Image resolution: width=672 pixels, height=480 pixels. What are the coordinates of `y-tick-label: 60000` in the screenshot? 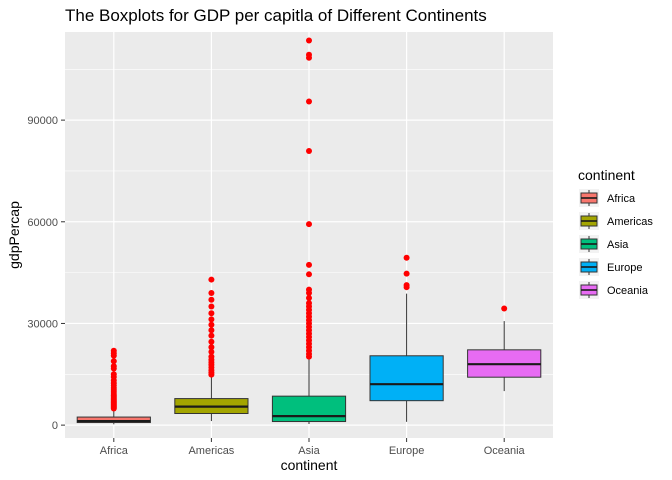 It's located at (42, 223).